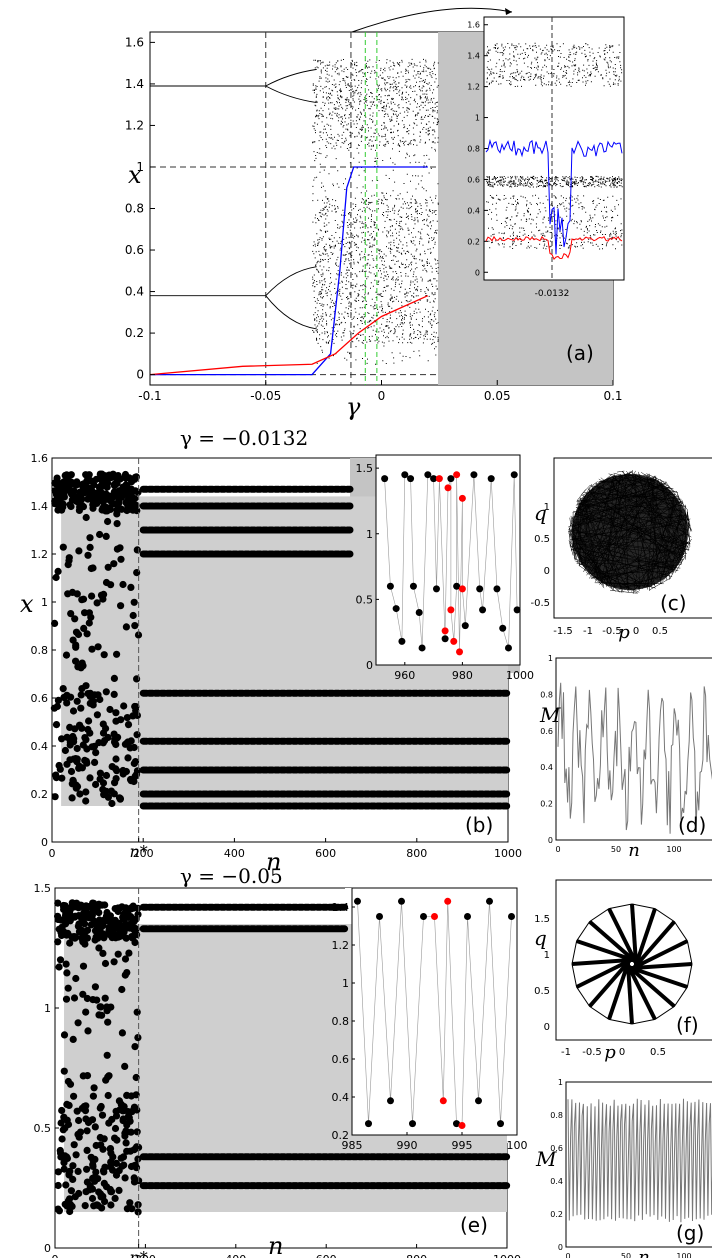  I want to click on x-tick-label: -0.5, so click(612, 631).